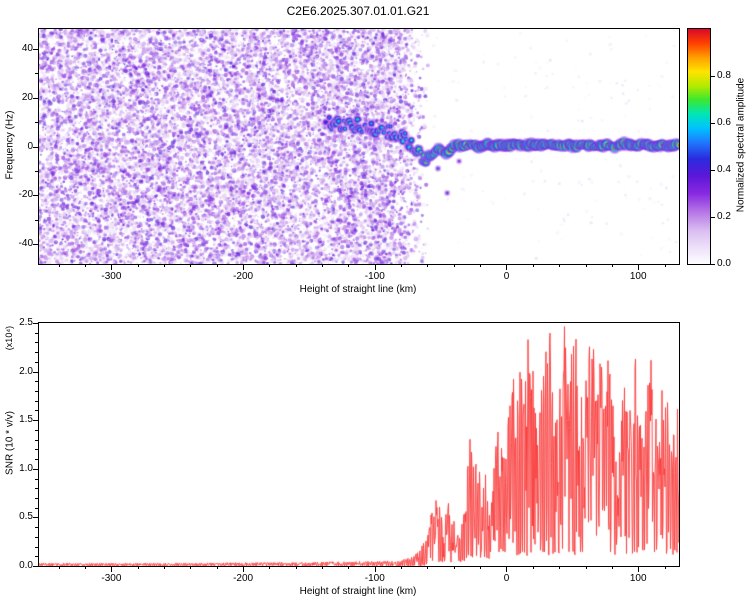  What do you see at coordinates (27, 48) in the screenshot?
I see `y-tick-label: 40` at bounding box center [27, 48].